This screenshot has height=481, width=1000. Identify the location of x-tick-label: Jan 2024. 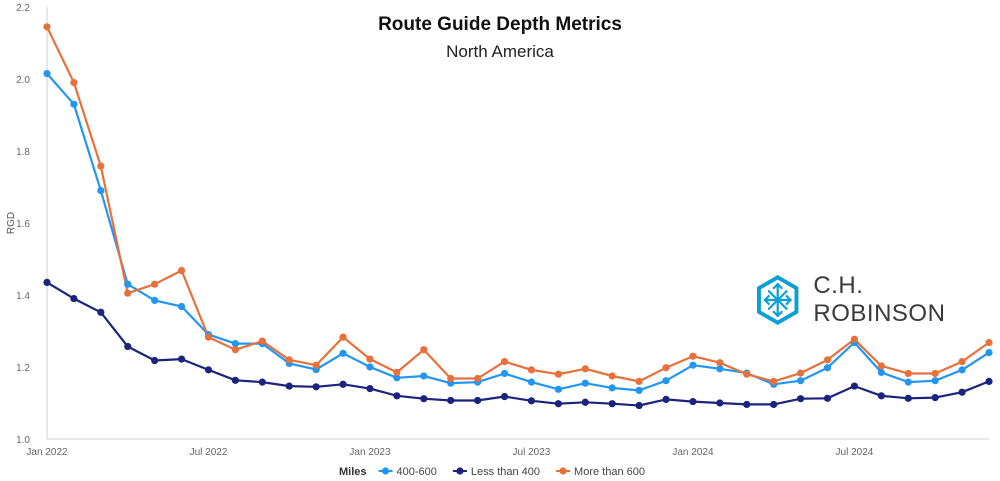
(693, 452).